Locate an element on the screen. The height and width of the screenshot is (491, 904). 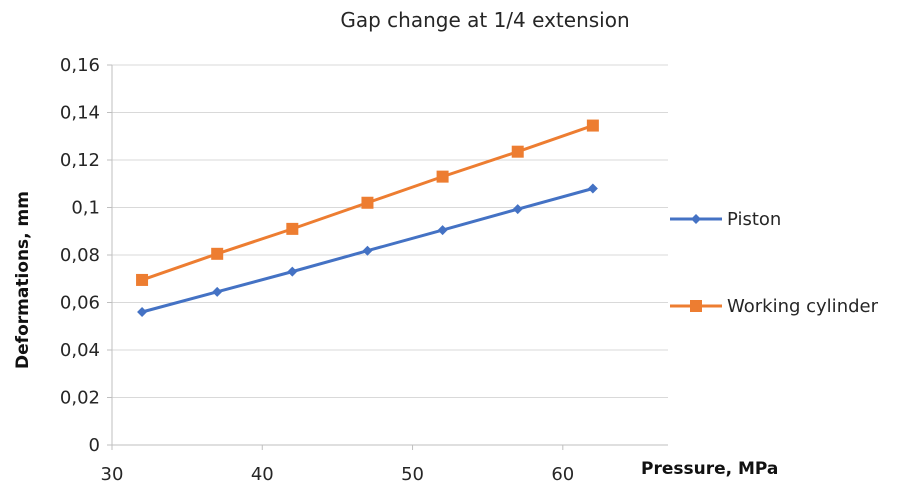
y-tick-label: 0,16 is located at coordinates (80, 65).